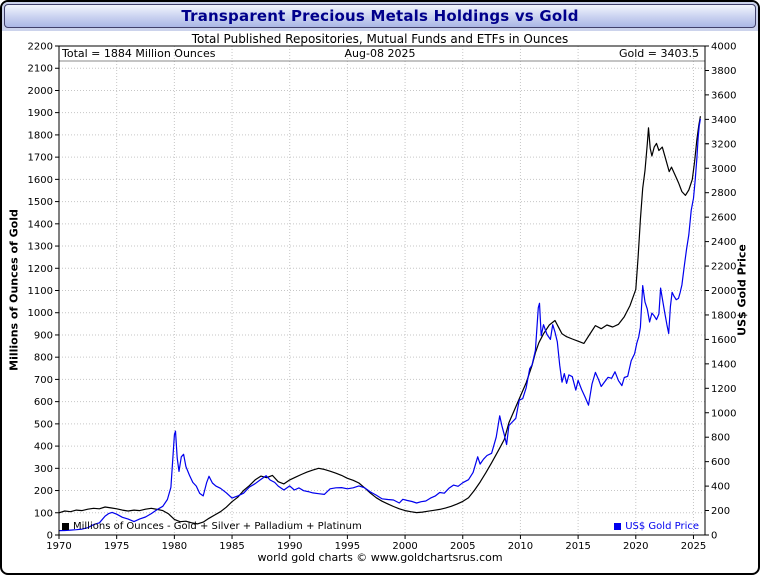 Image resolution: width=760 pixels, height=575 pixels. Describe the element at coordinates (40, 202) in the screenshot. I see `svg-text: 1500` at that location.